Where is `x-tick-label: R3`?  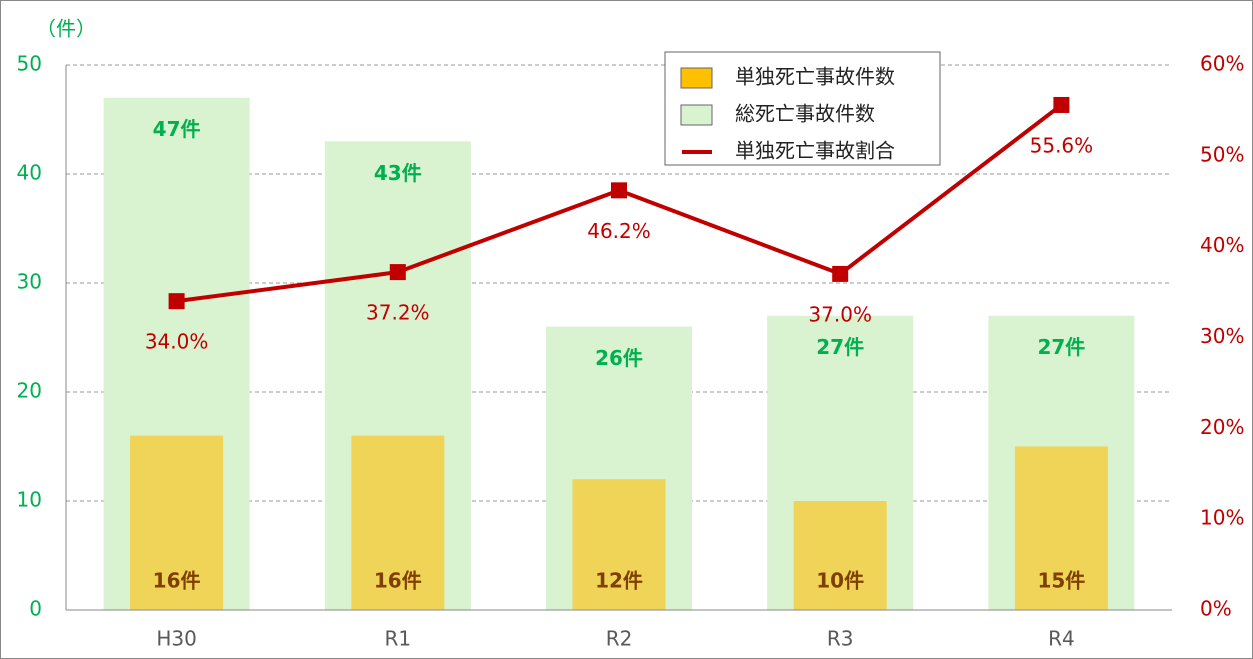
x-tick-label: R3 is located at coordinates (840, 639).